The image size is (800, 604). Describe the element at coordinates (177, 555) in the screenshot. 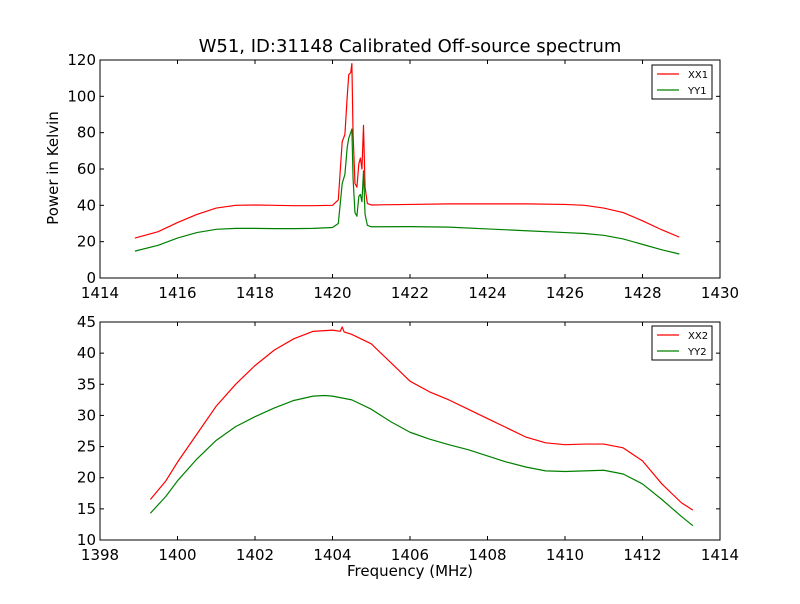

I see `bottom-x-tick-label: 1400` at that location.